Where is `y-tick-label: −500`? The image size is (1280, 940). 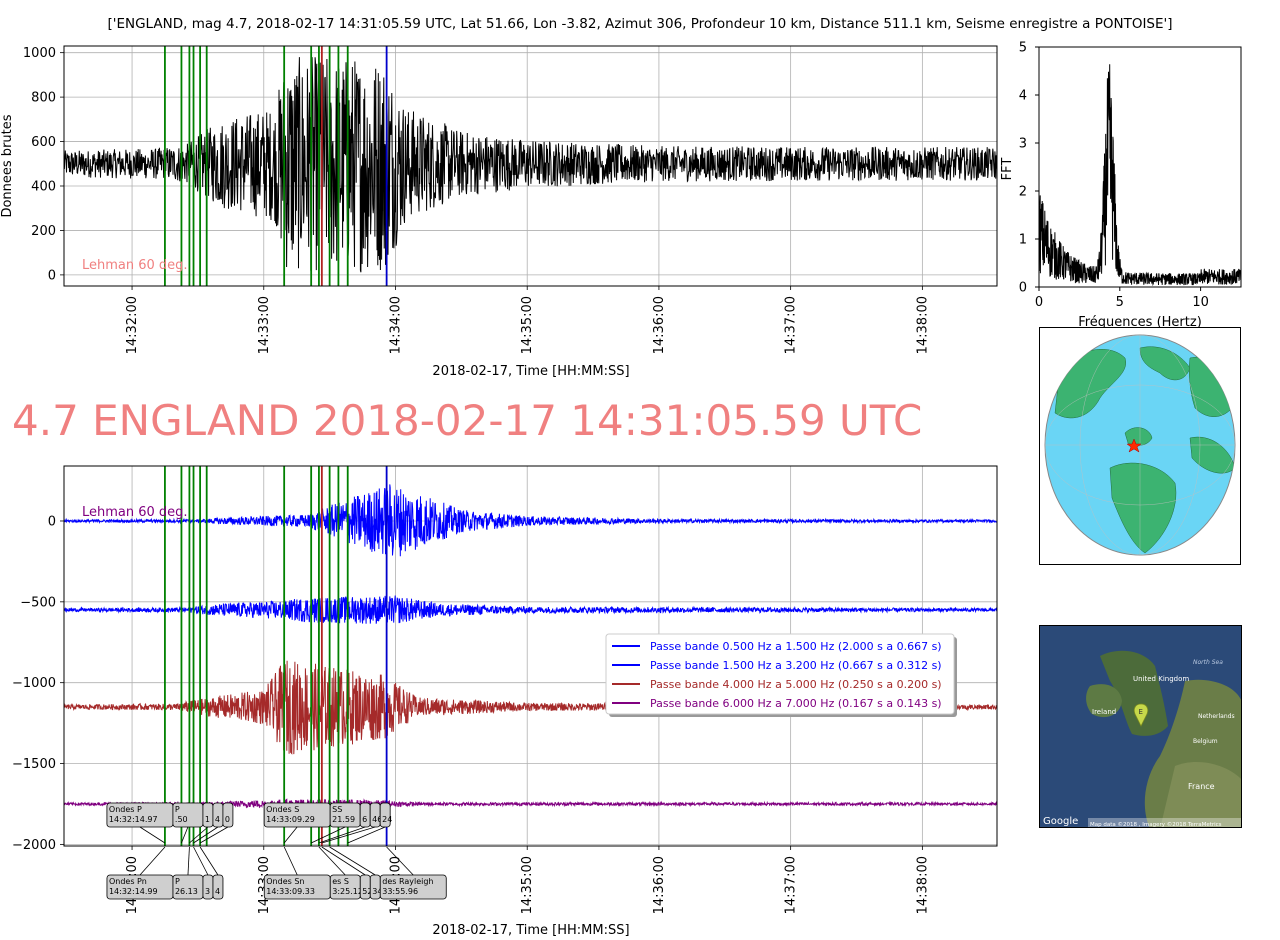
y-tick-label: −500 is located at coordinates (38, 602).